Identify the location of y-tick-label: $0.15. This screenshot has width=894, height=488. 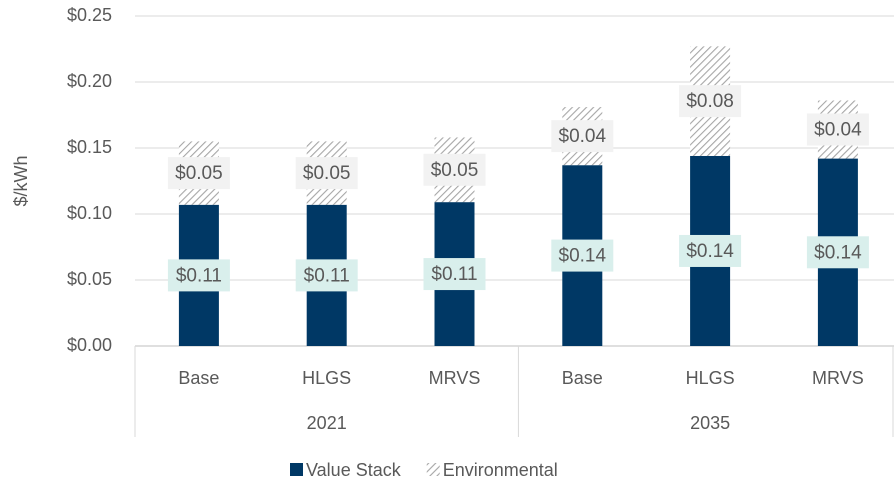
(89, 147).